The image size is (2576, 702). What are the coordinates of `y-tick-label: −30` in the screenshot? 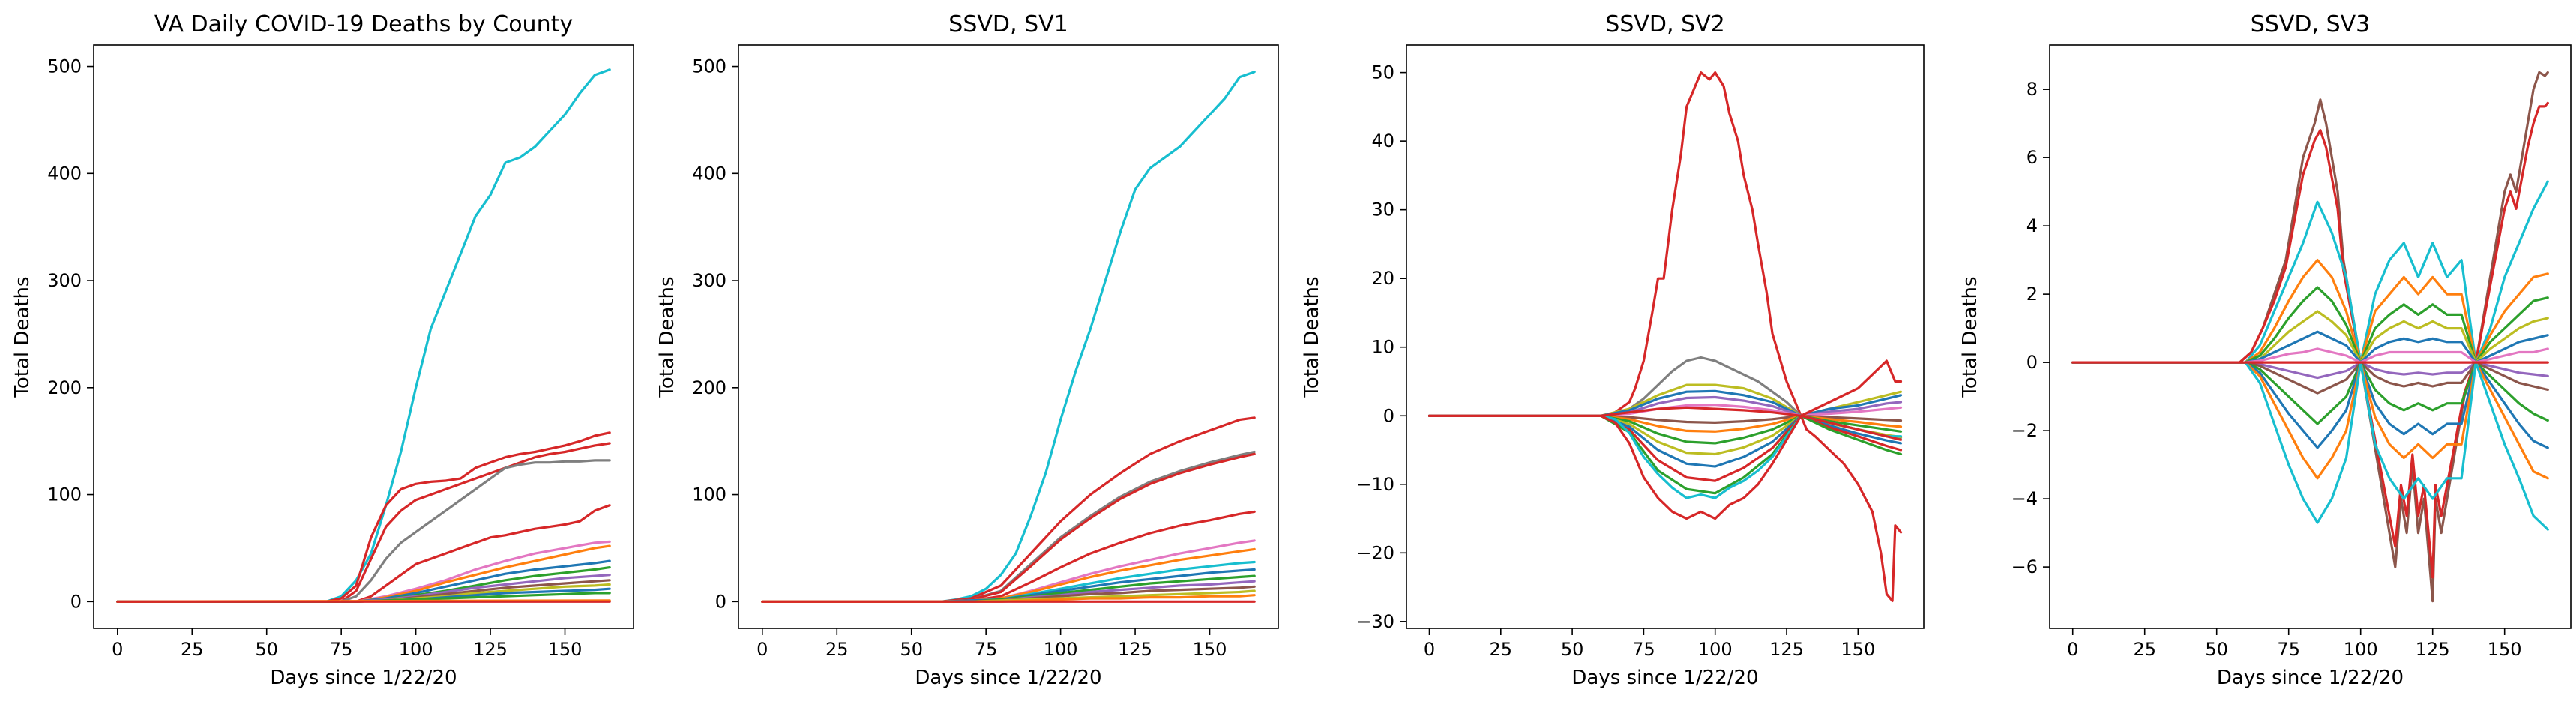 It's located at (1375, 621).